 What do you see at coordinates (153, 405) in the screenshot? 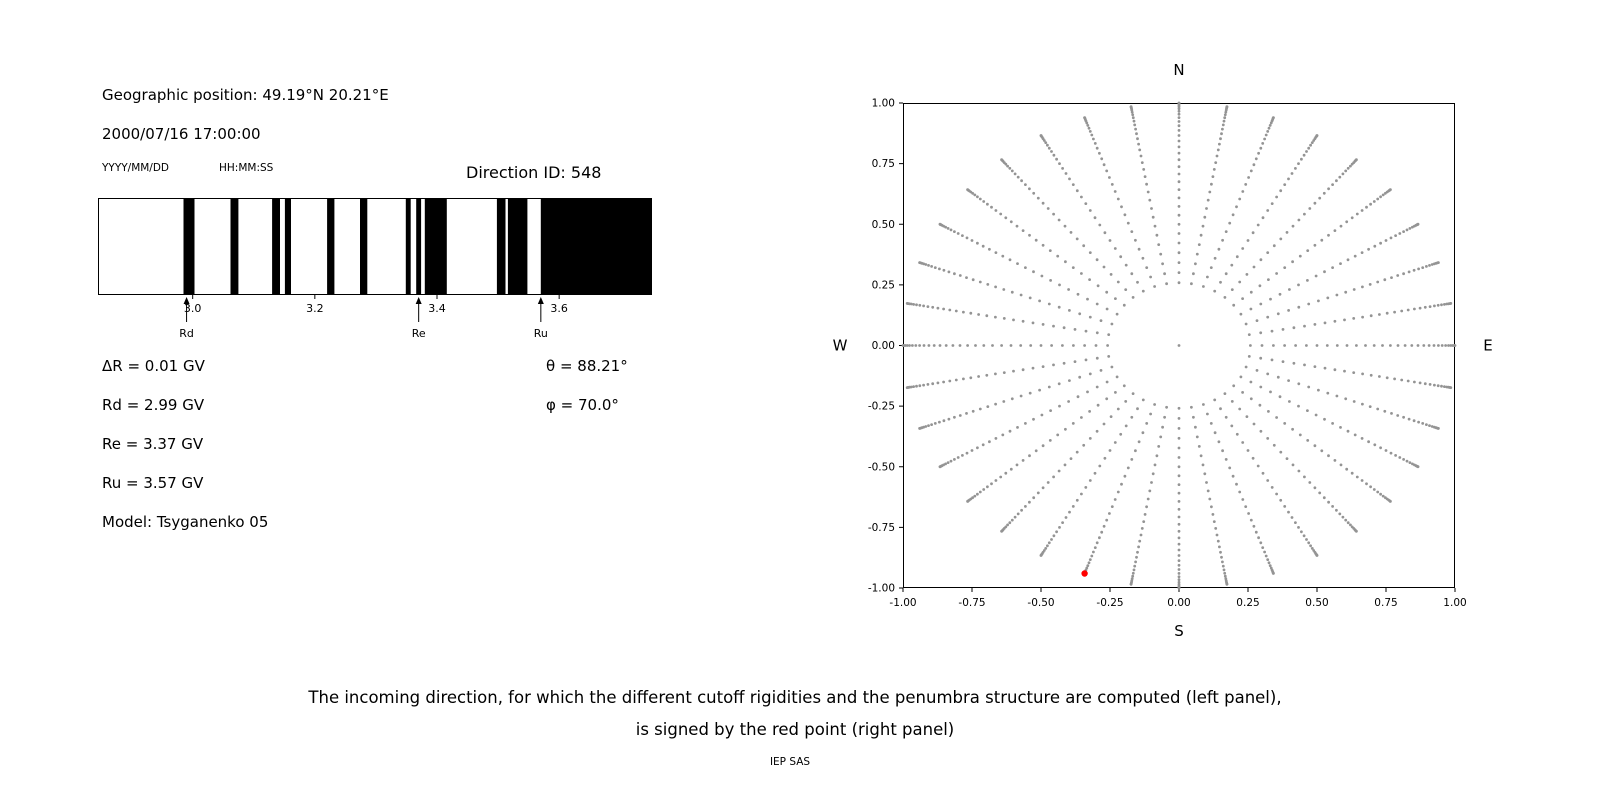
I see `rd-value: Rd = 2.99 GV` at bounding box center [153, 405].